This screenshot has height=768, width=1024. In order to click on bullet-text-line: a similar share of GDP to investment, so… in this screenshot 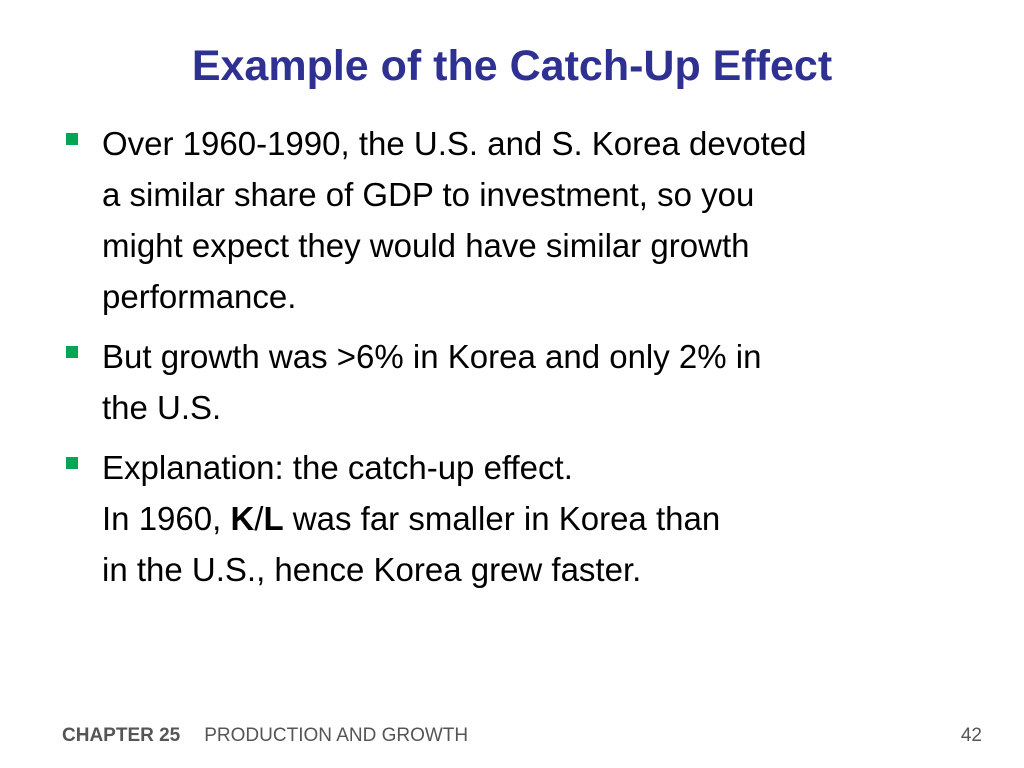, I will do `click(428, 194)`.